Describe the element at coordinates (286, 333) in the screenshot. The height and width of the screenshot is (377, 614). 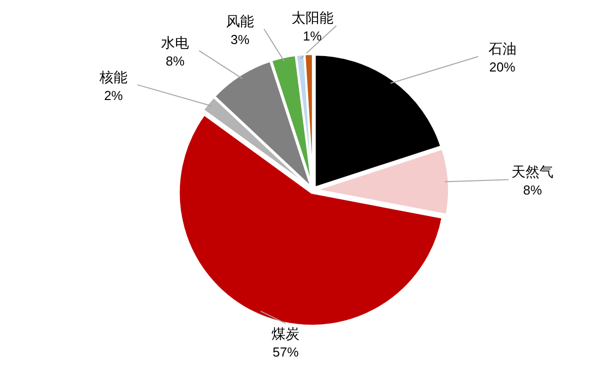
I see `slice-label: 煤炭` at that location.